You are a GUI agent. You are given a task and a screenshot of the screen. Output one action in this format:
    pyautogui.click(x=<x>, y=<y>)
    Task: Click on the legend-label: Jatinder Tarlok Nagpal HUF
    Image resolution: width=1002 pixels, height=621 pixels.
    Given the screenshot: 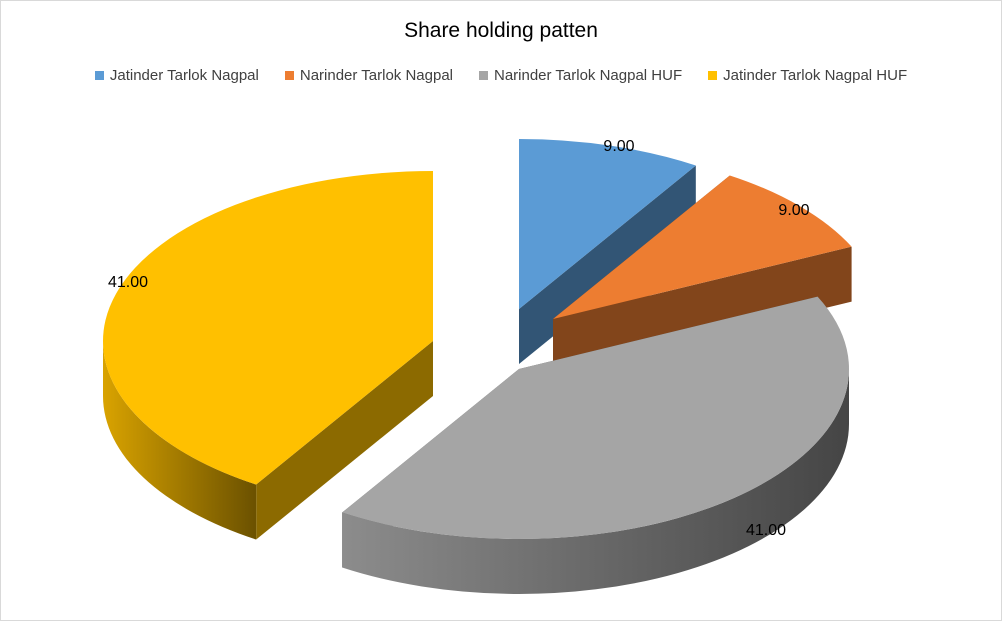 What is the action you would take?
    pyautogui.click(x=815, y=75)
    